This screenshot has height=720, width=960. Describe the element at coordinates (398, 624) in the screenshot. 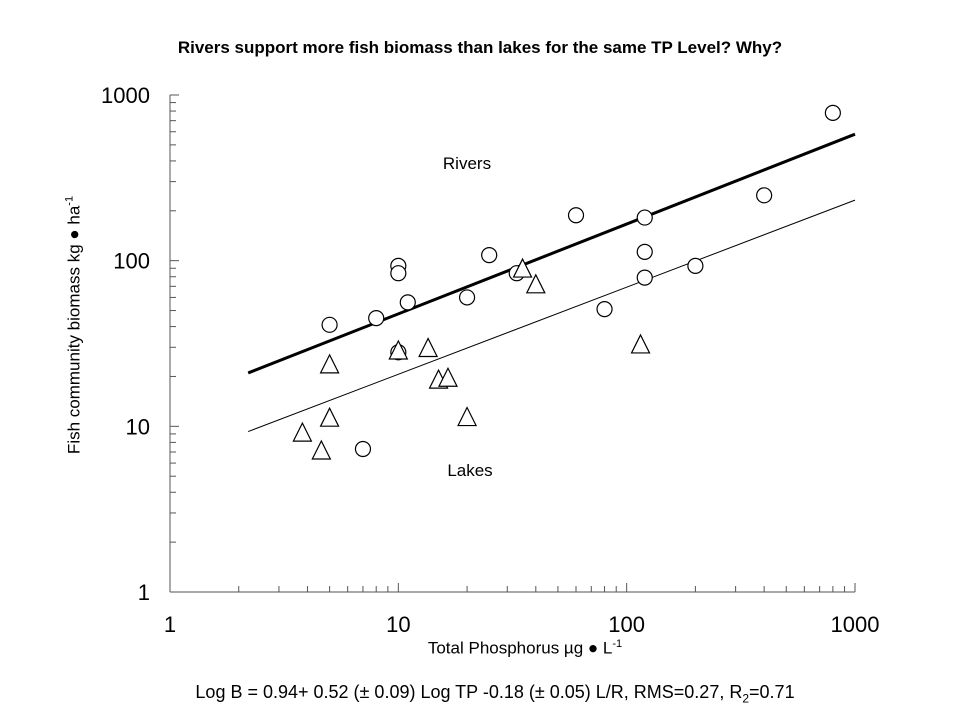

I see `x-tick-label: 10` at that location.